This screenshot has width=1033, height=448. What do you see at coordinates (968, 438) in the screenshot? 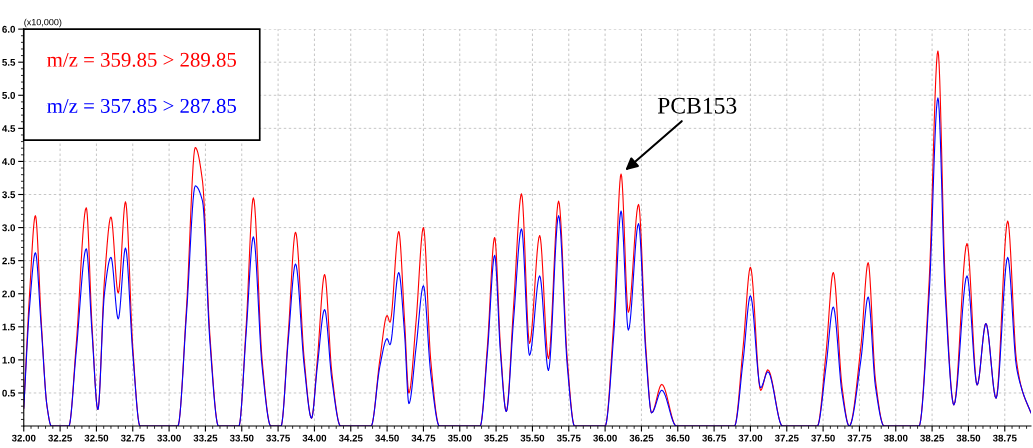
I see `x-tick-label: 38.50` at bounding box center [968, 438].